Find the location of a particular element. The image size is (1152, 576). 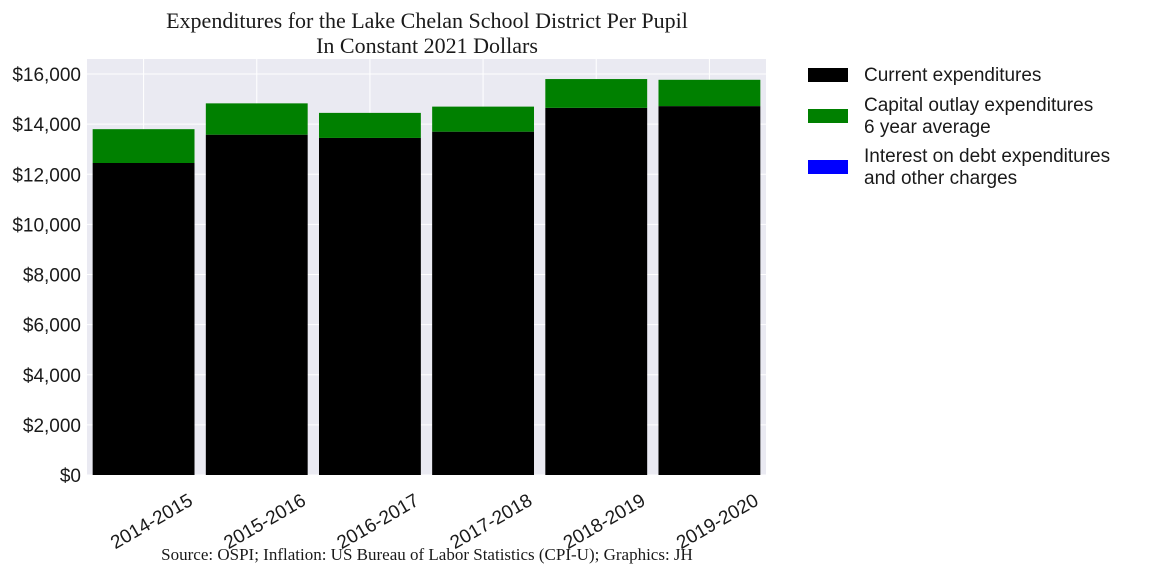

legend-label-0: Current expenditures is located at coordinates (952, 75).